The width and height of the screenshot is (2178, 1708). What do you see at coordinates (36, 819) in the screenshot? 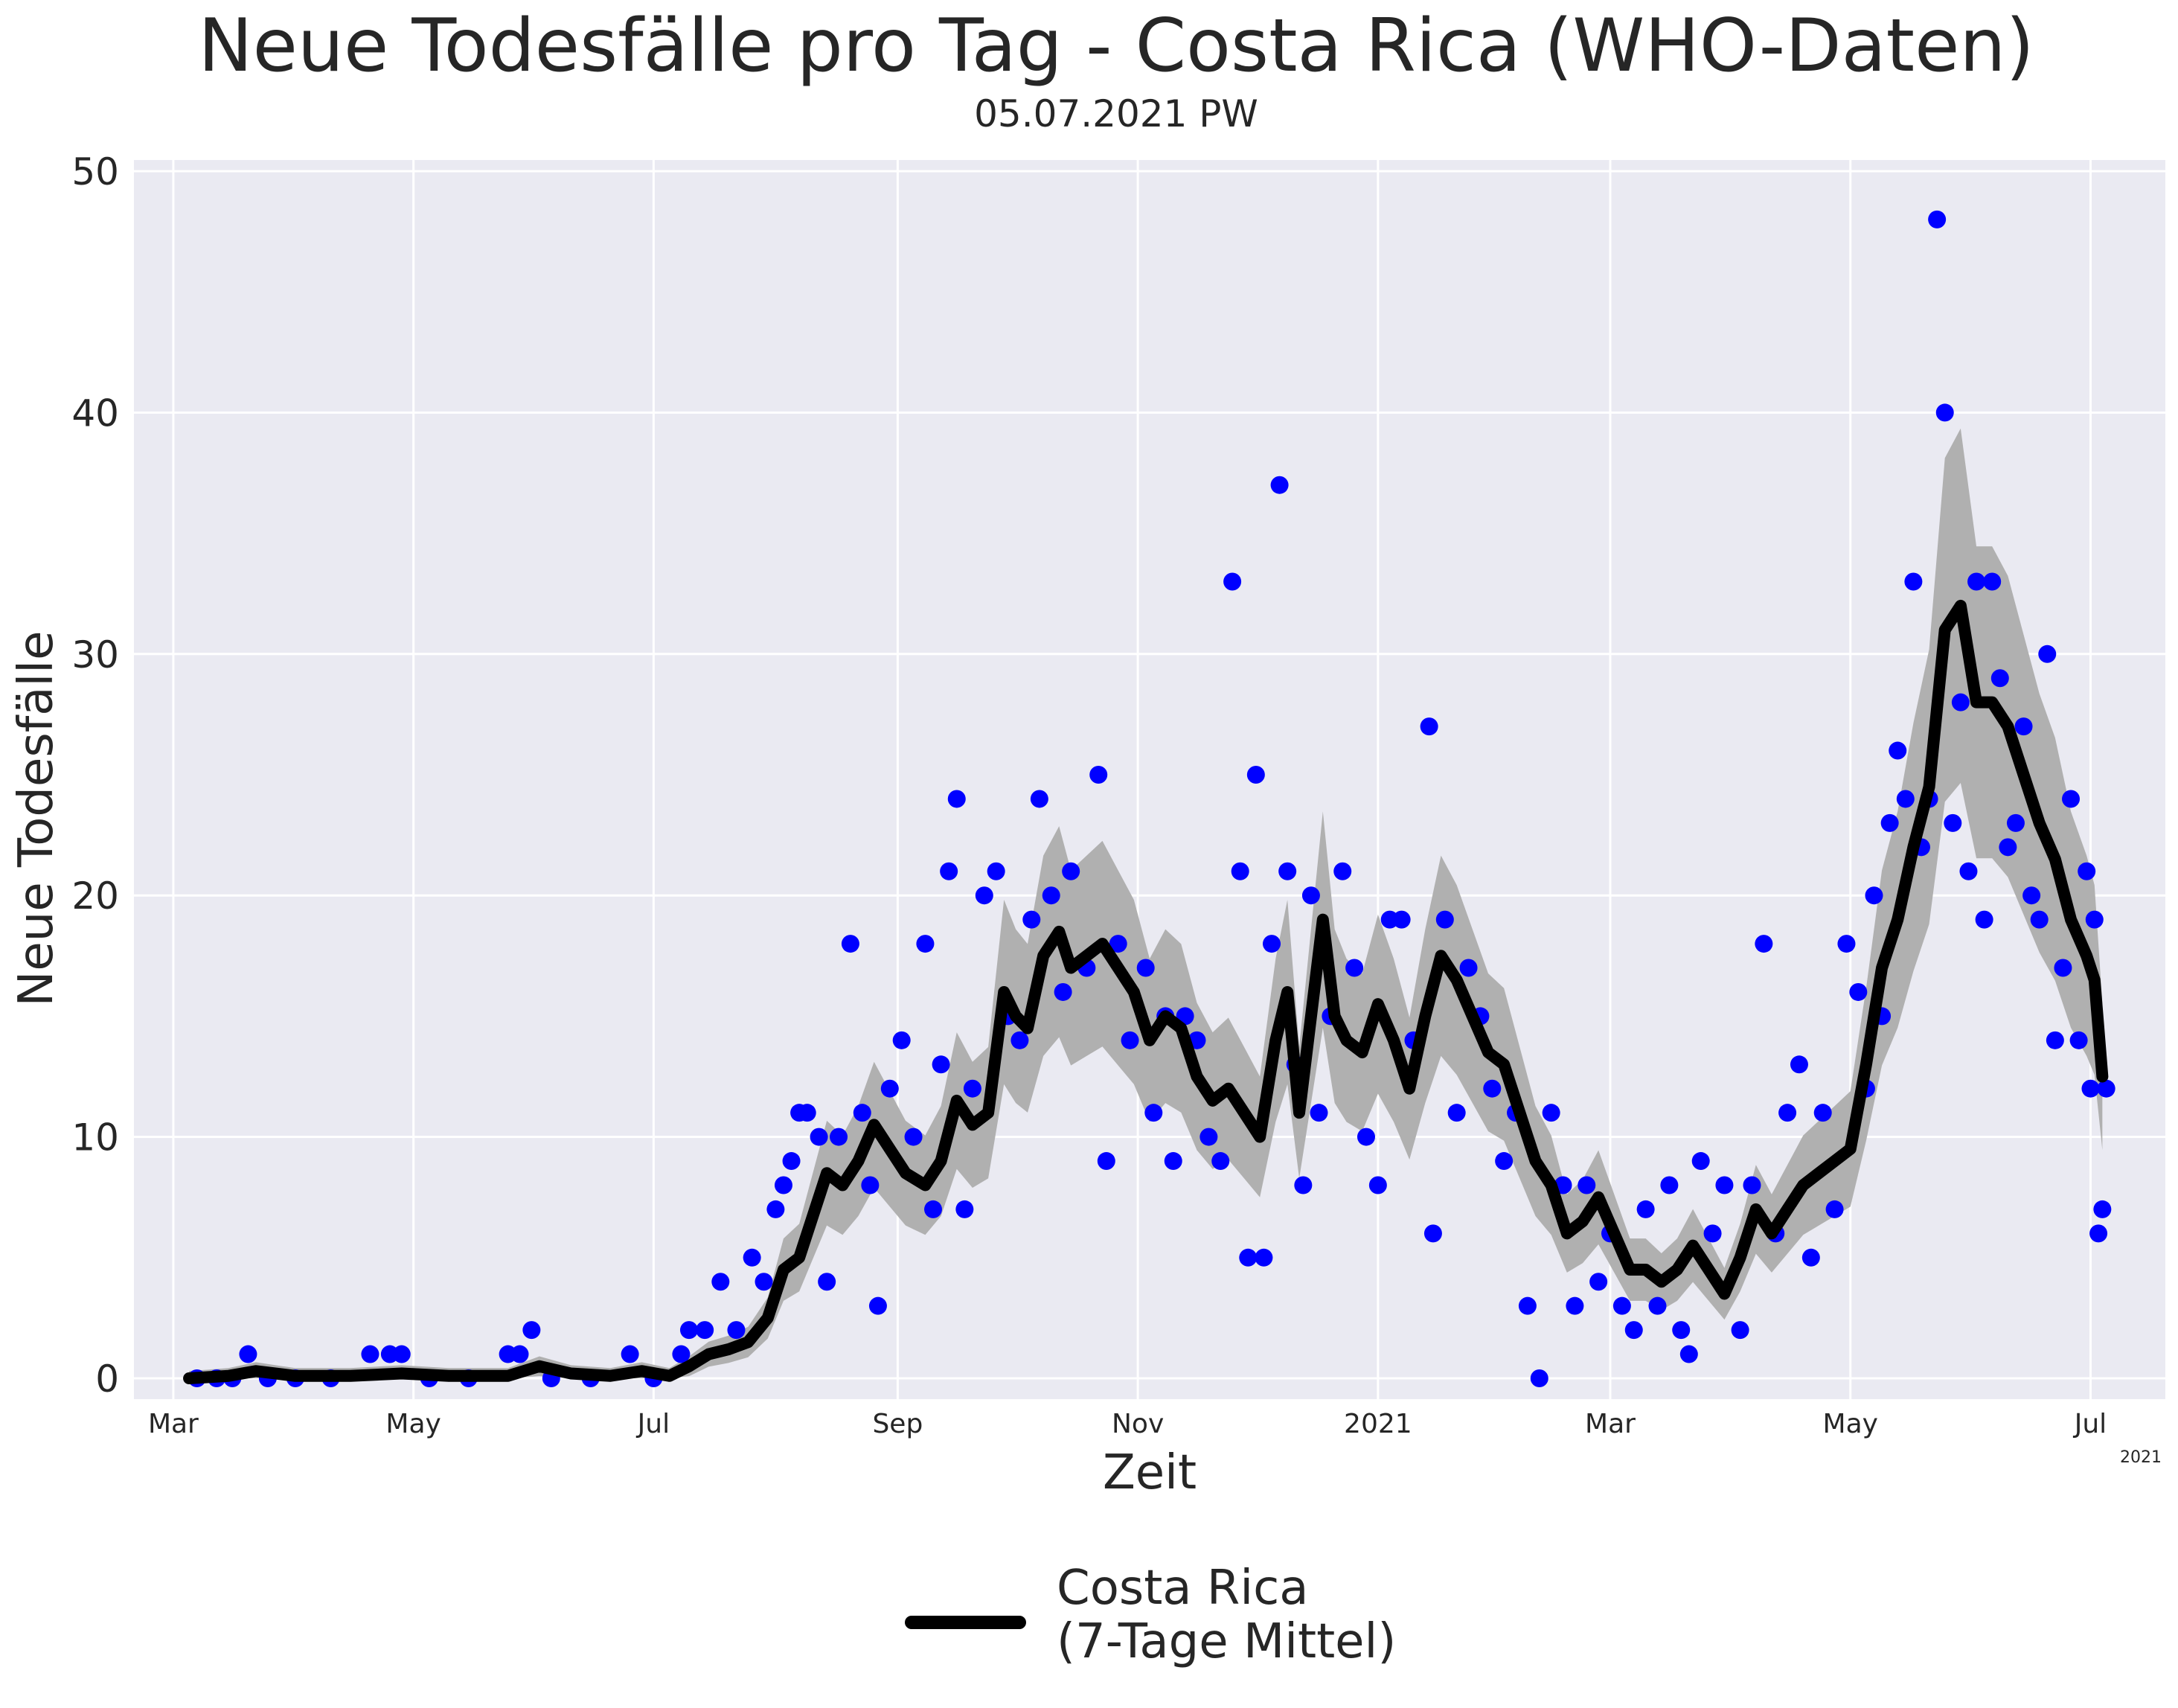
I see `y-axis-label: Neue Todesfälle` at bounding box center [36, 819].